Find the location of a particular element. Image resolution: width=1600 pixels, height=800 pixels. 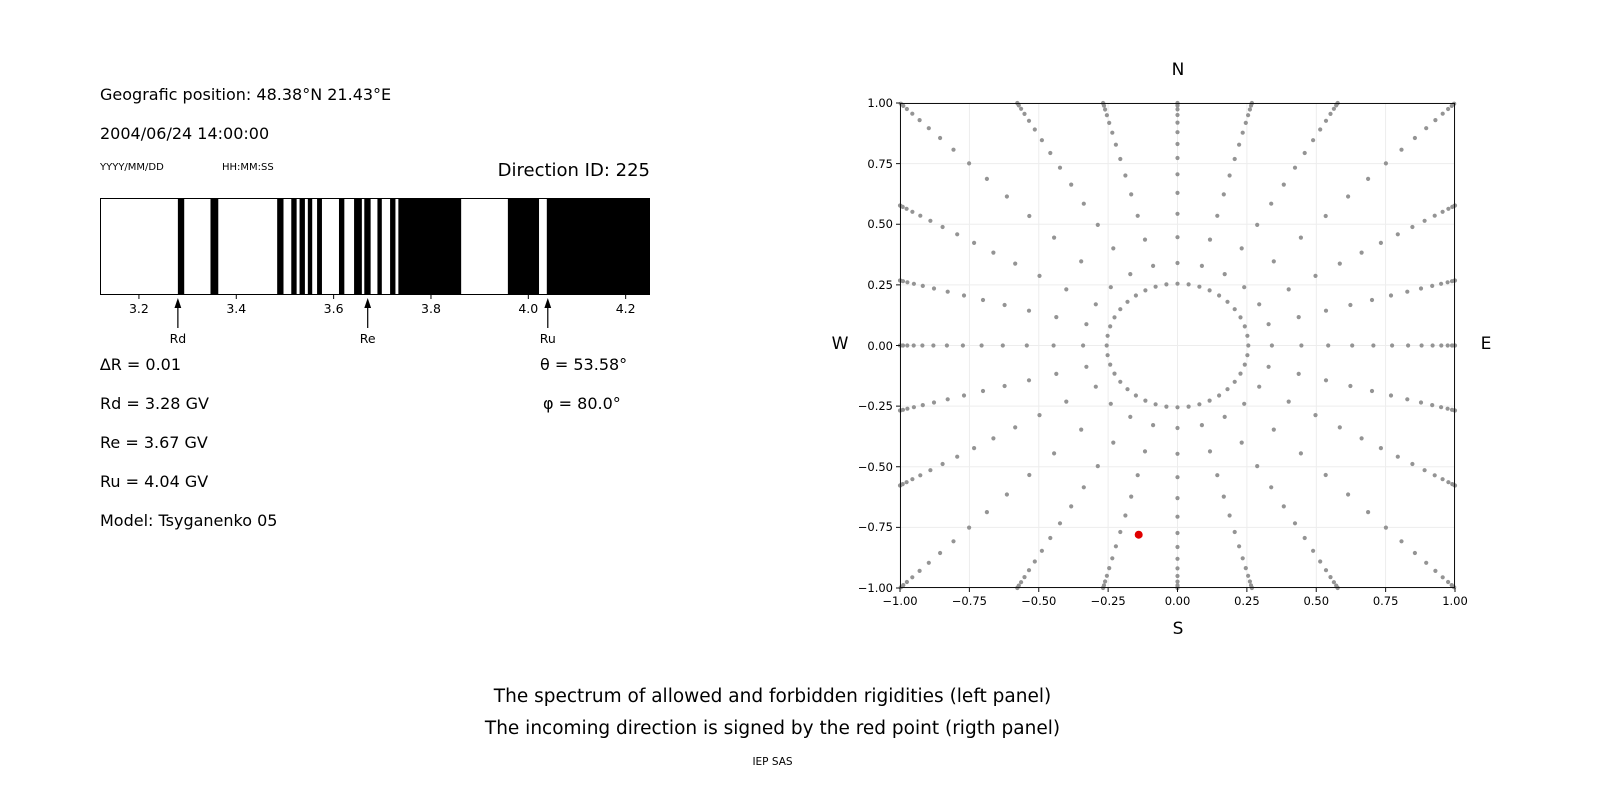

marker-label-re: Re is located at coordinates (367, 338).